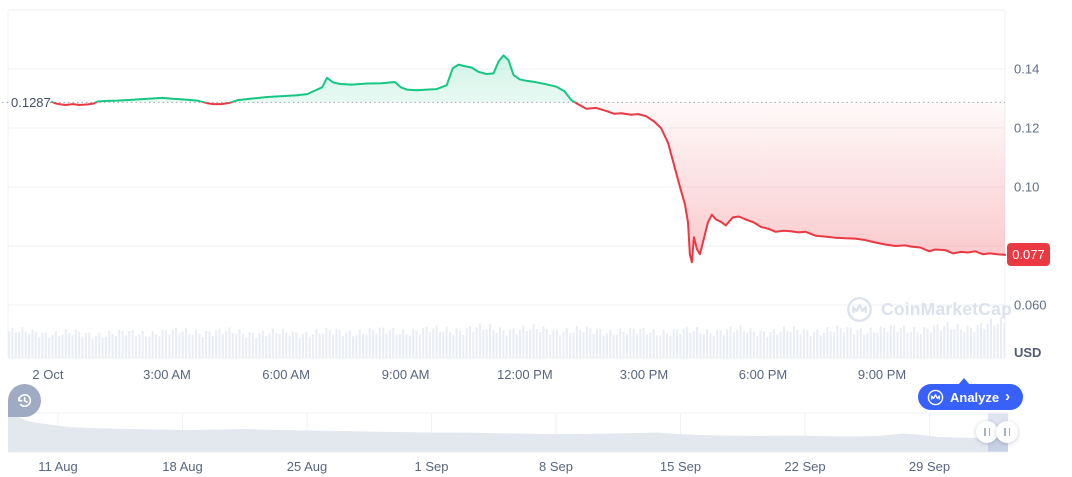 The width and height of the screenshot is (1072, 477). I want to click on usd-unit-label: USD, so click(1028, 352).